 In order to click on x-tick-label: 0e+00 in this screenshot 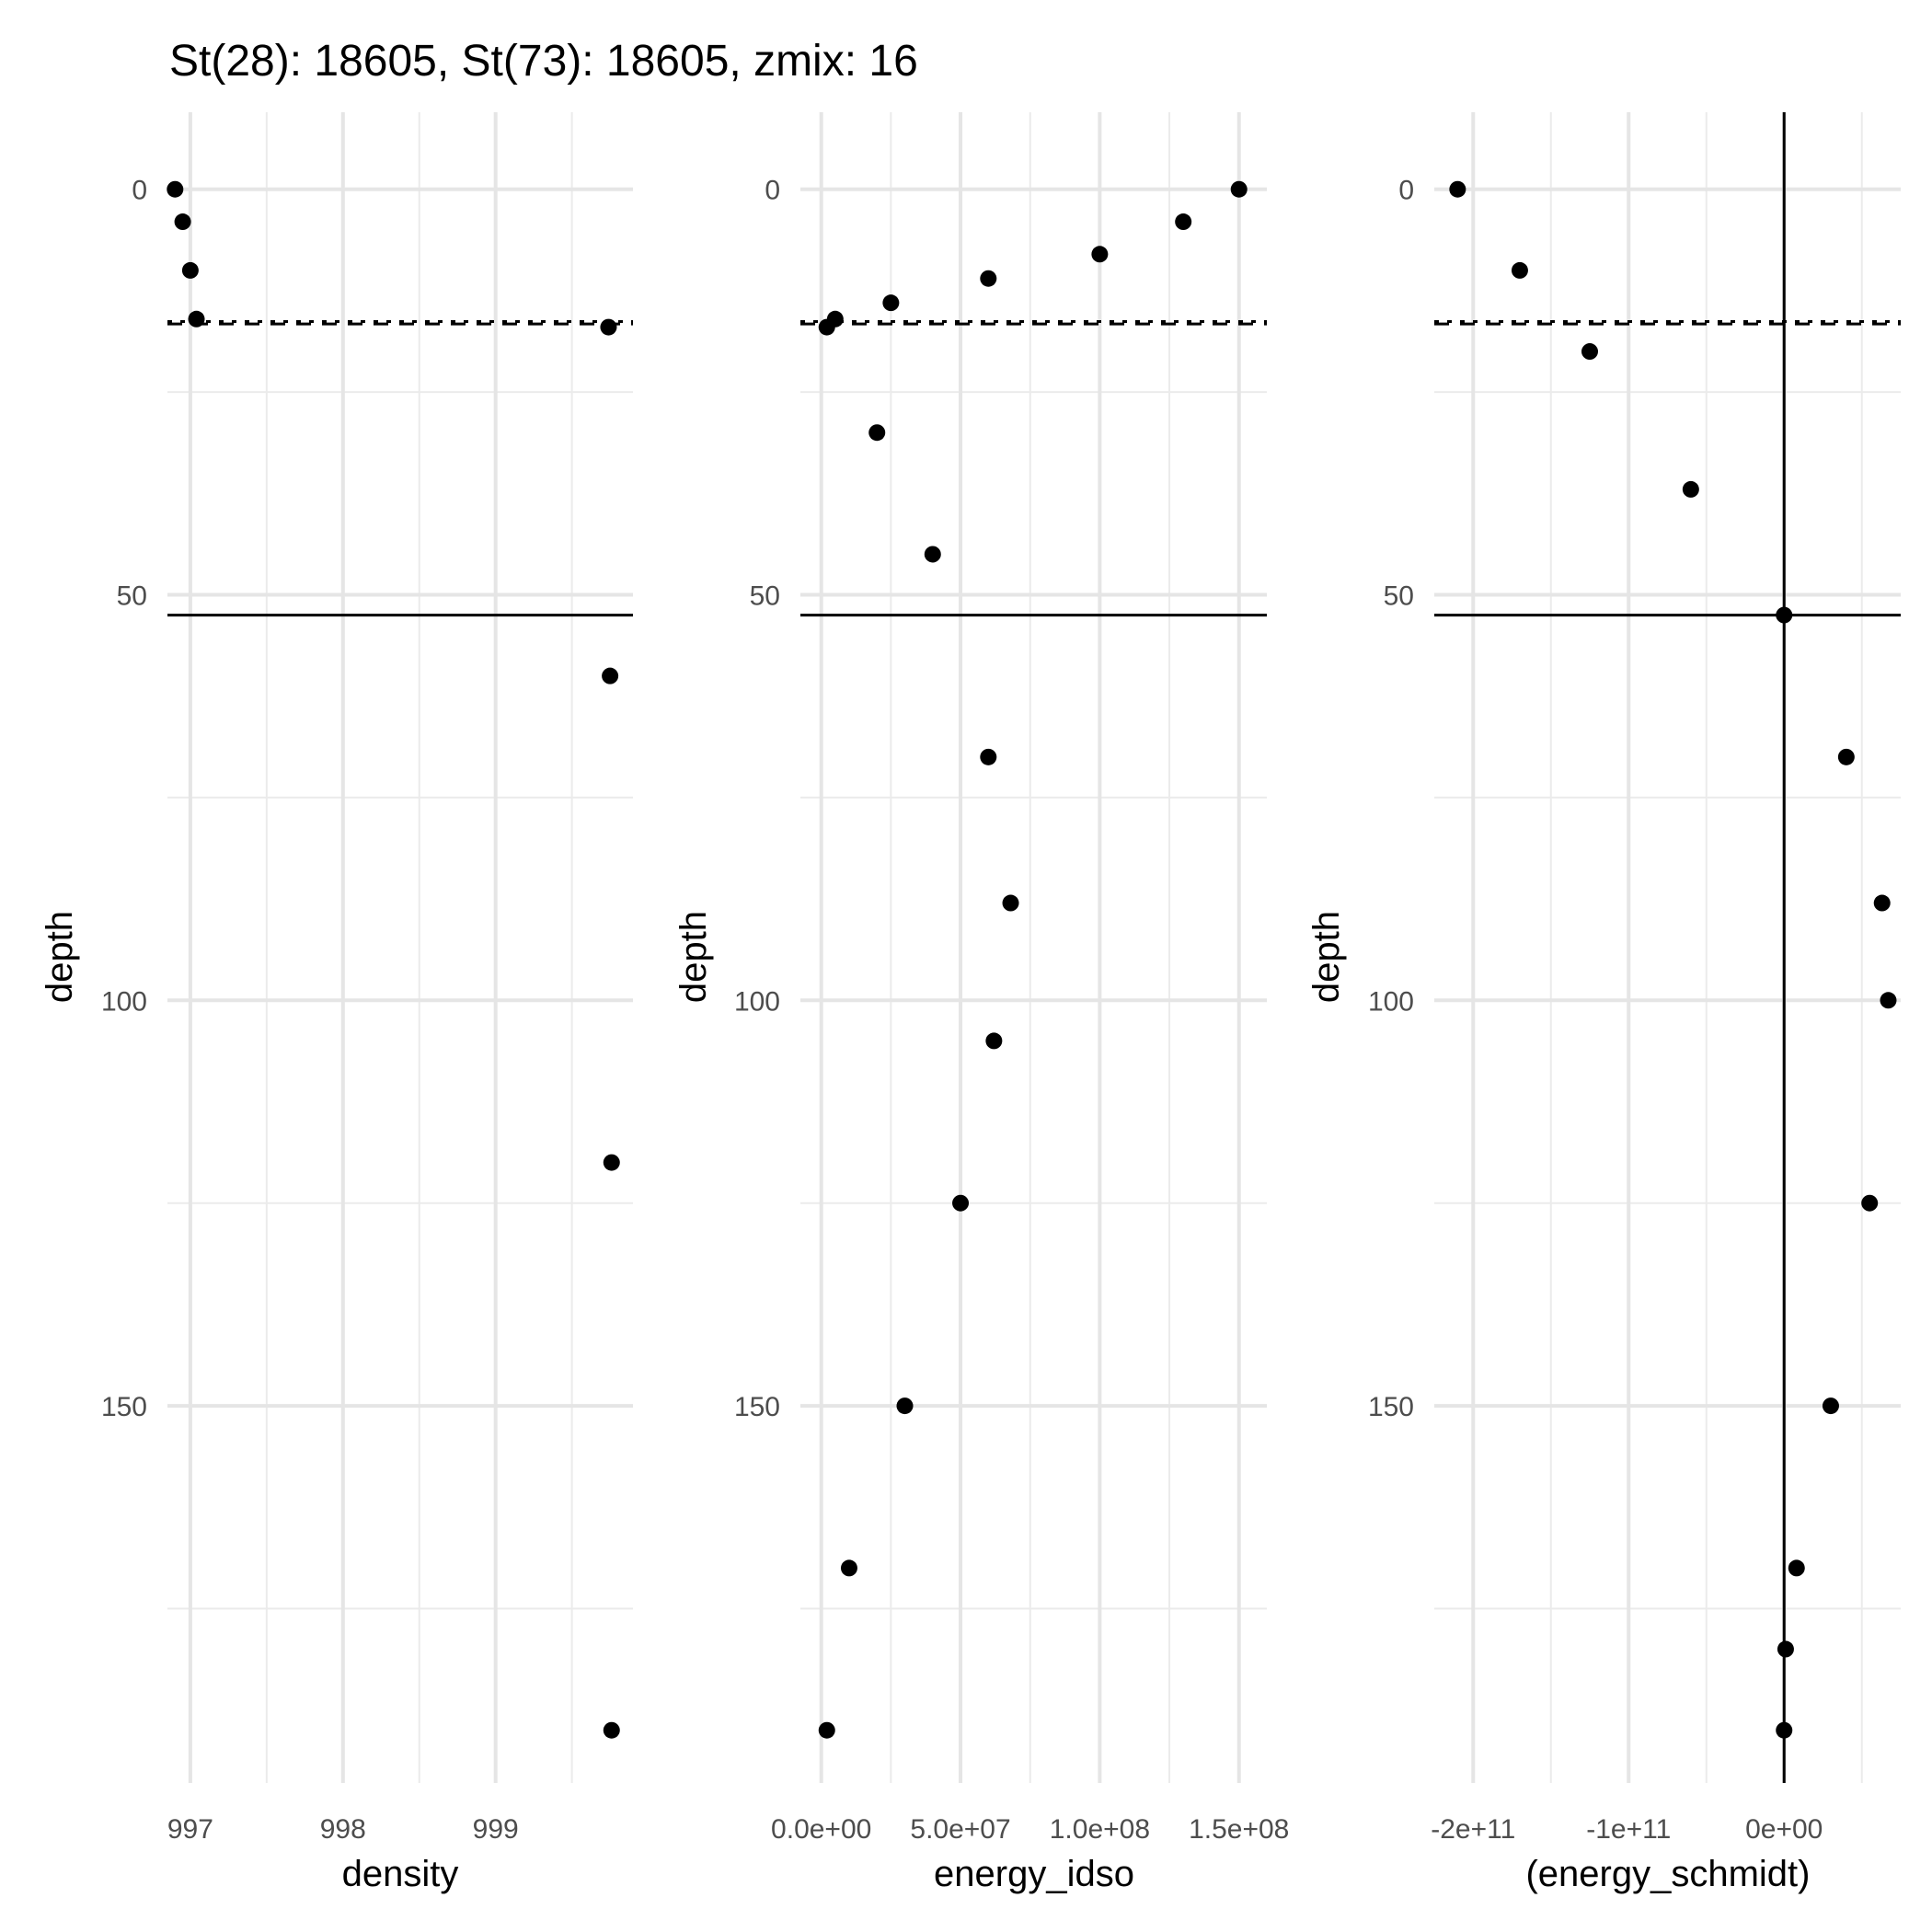, I will do `click(1784, 1829)`.